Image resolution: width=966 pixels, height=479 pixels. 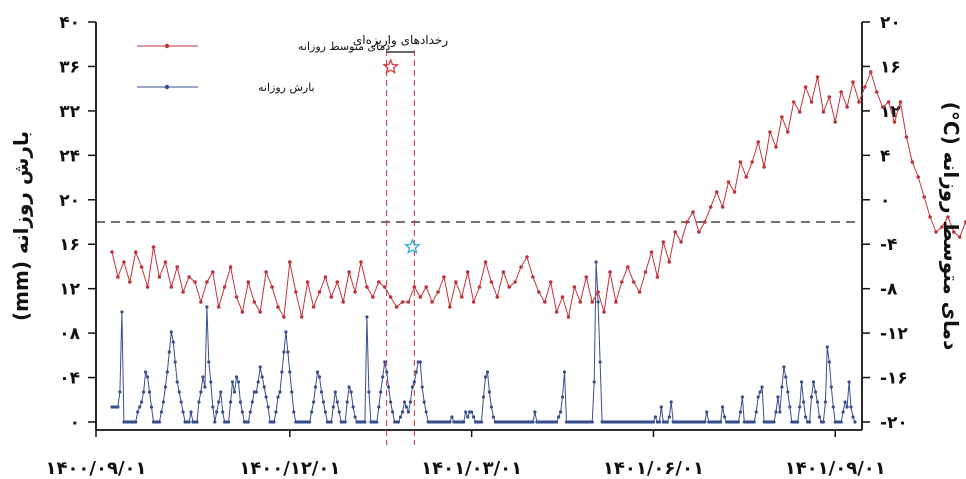 What do you see at coordinates (835, 468) in the screenshot?
I see `x-tick-label: ۱۴۰۱/۰۹/۰۱` at bounding box center [835, 468].